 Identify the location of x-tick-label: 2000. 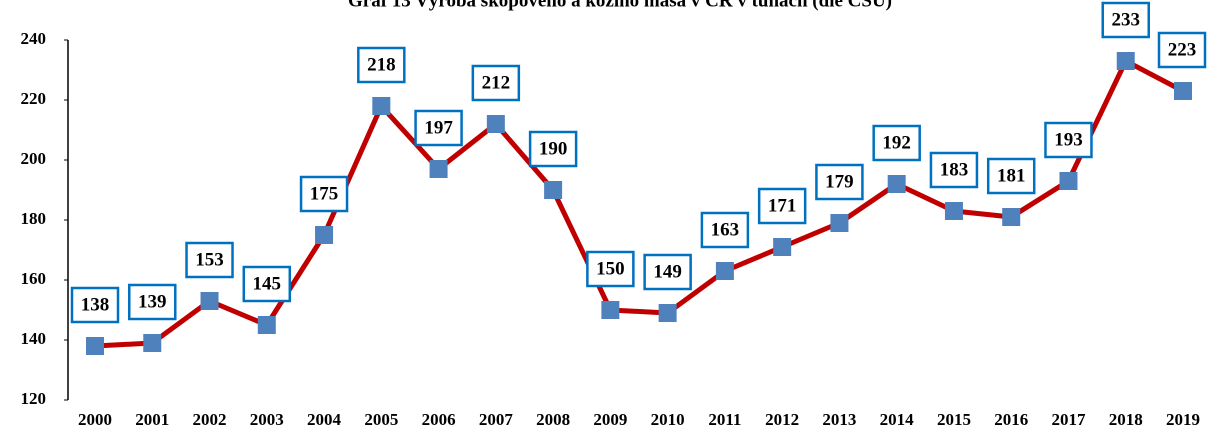
(95, 419).